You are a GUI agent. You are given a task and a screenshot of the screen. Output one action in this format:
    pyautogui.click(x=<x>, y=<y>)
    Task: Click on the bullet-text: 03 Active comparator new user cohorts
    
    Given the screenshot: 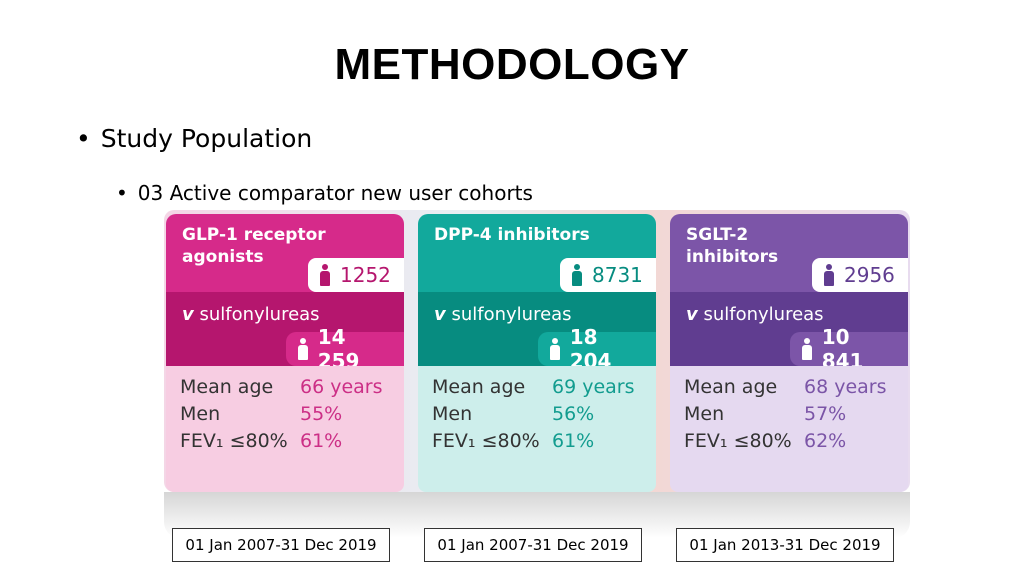 What is the action you would take?
    pyautogui.click(x=335, y=193)
    